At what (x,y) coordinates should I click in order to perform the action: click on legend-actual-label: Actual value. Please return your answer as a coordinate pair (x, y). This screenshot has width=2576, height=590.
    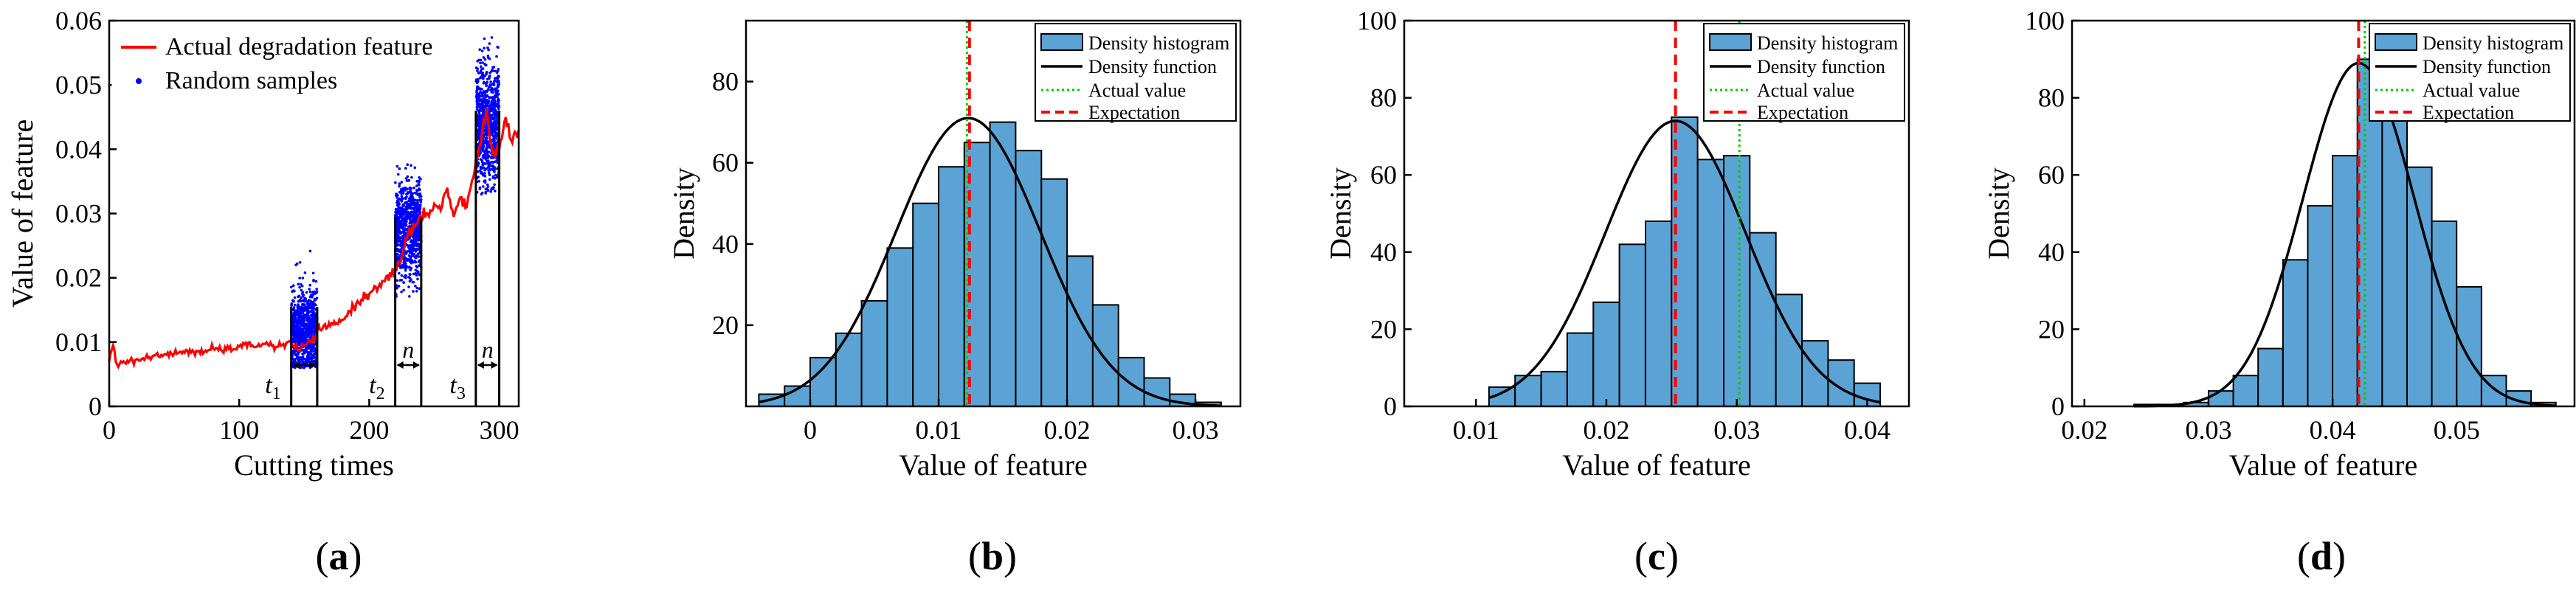
    Looking at the image, I should click on (2472, 90).